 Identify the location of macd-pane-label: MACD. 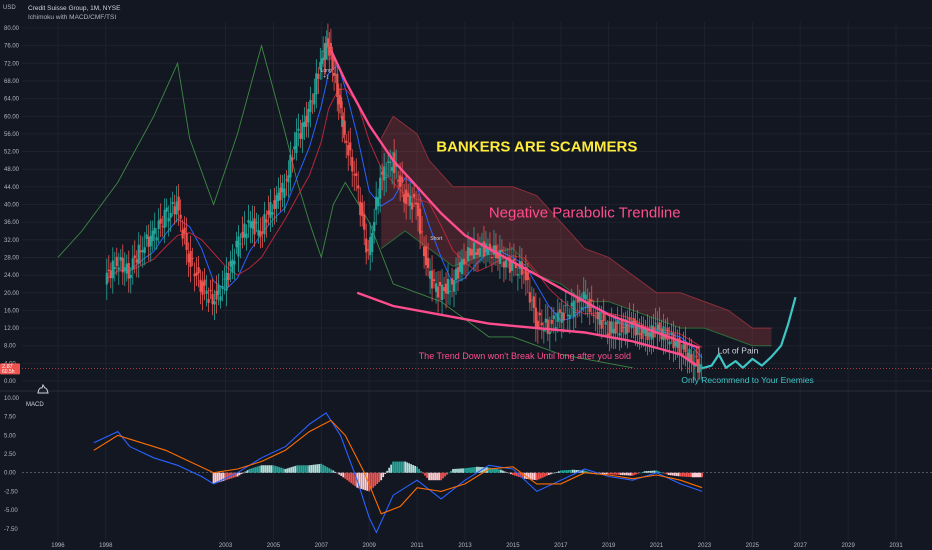
(35, 405).